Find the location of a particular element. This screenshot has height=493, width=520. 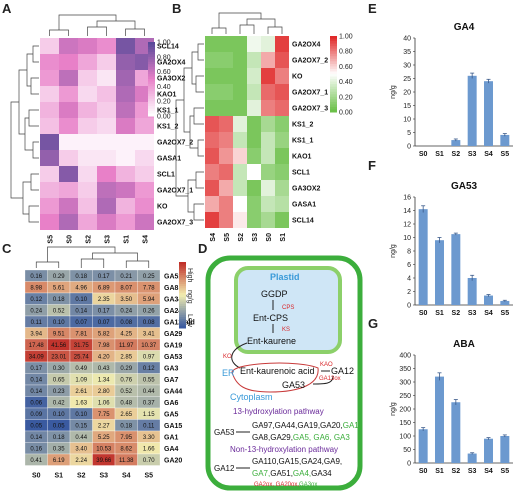

heatmap-c-value: 0.11 is located at coordinates (149, 426).